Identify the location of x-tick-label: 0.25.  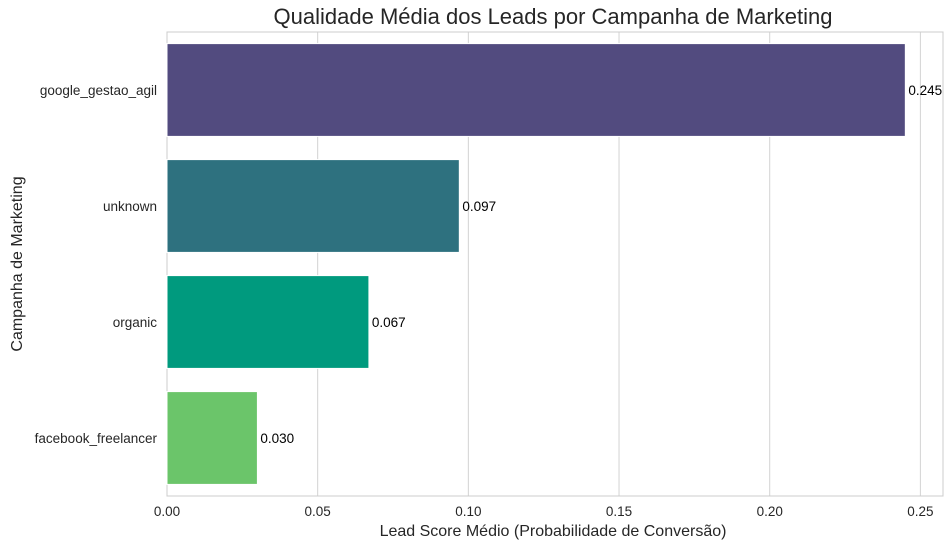
(920, 511).